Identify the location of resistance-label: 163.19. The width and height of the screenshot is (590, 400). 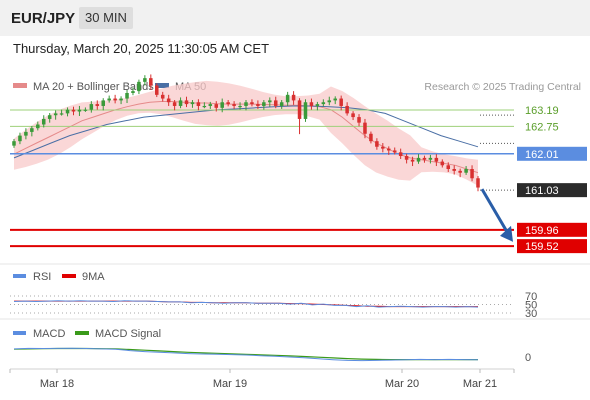
(542, 111).